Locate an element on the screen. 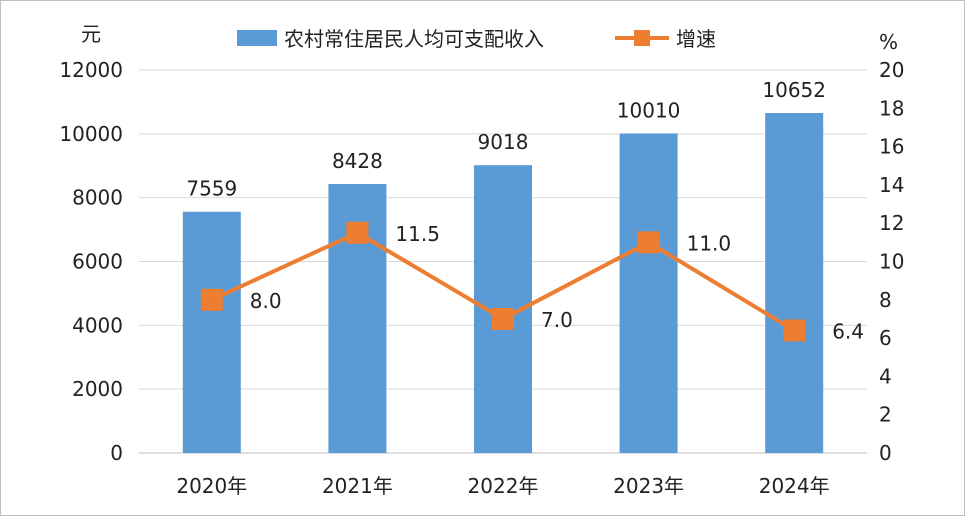 The width and height of the screenshot is (965, 516). right-tick-label: 4 is located at coordinates (885, 376).